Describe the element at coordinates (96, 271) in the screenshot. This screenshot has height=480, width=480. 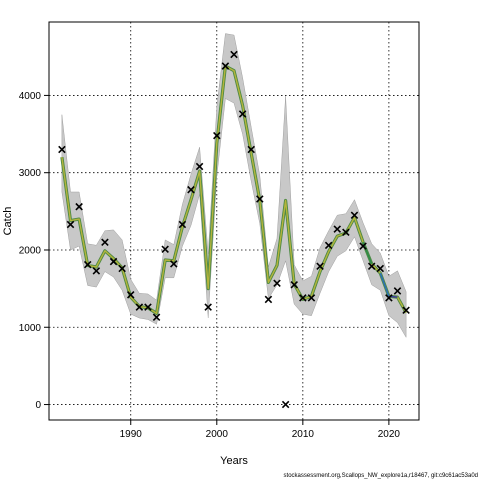
I see `observation-marker-1986` at that location.